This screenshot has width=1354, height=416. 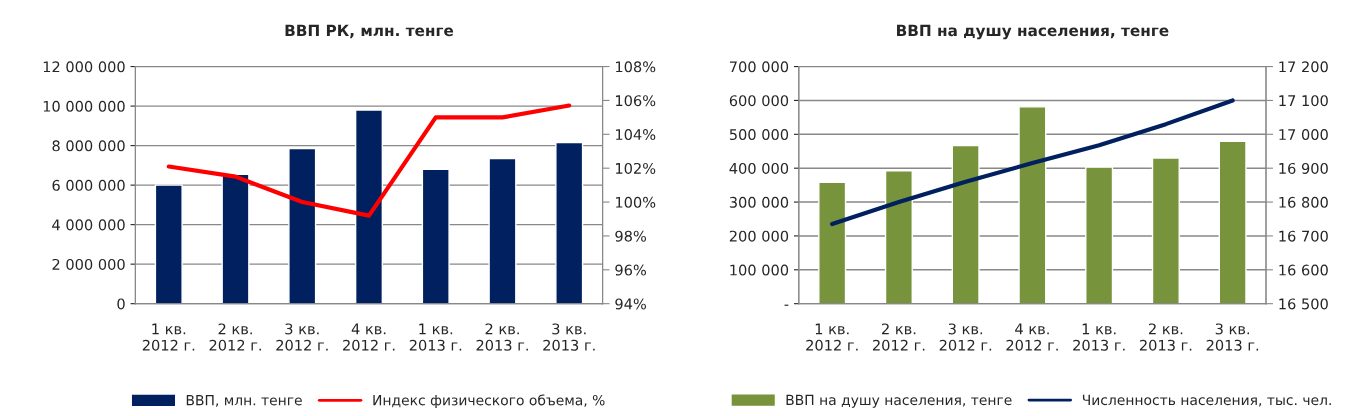 What do you see at coordinates (1303, 236) in the screenshot?
I see `y2-tick-label: 16 700` at bounding box center [1303, 236].